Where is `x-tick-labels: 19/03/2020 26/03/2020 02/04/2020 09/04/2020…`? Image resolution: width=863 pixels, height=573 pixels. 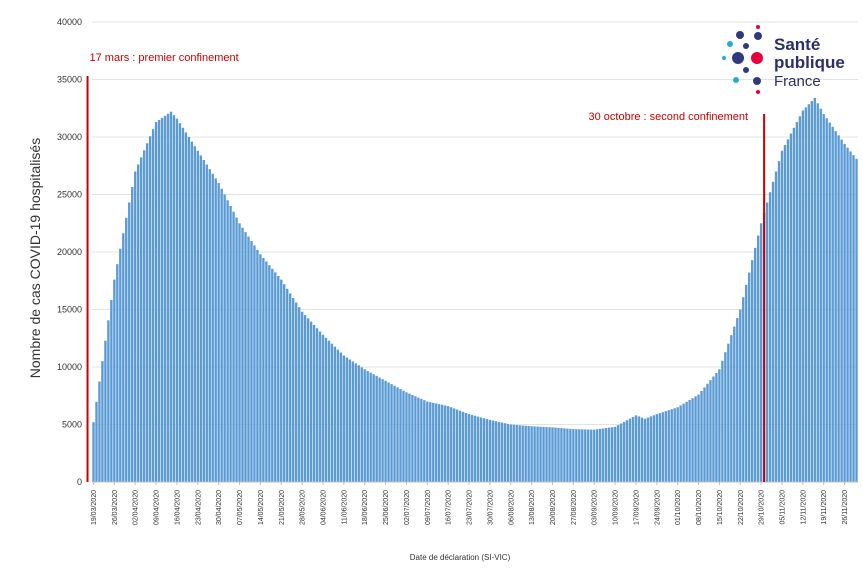 x-tick-labels: 19/03/2020 26/03/2020 02/04/2020 09/04/2020… is located at coordinates (470, 503).